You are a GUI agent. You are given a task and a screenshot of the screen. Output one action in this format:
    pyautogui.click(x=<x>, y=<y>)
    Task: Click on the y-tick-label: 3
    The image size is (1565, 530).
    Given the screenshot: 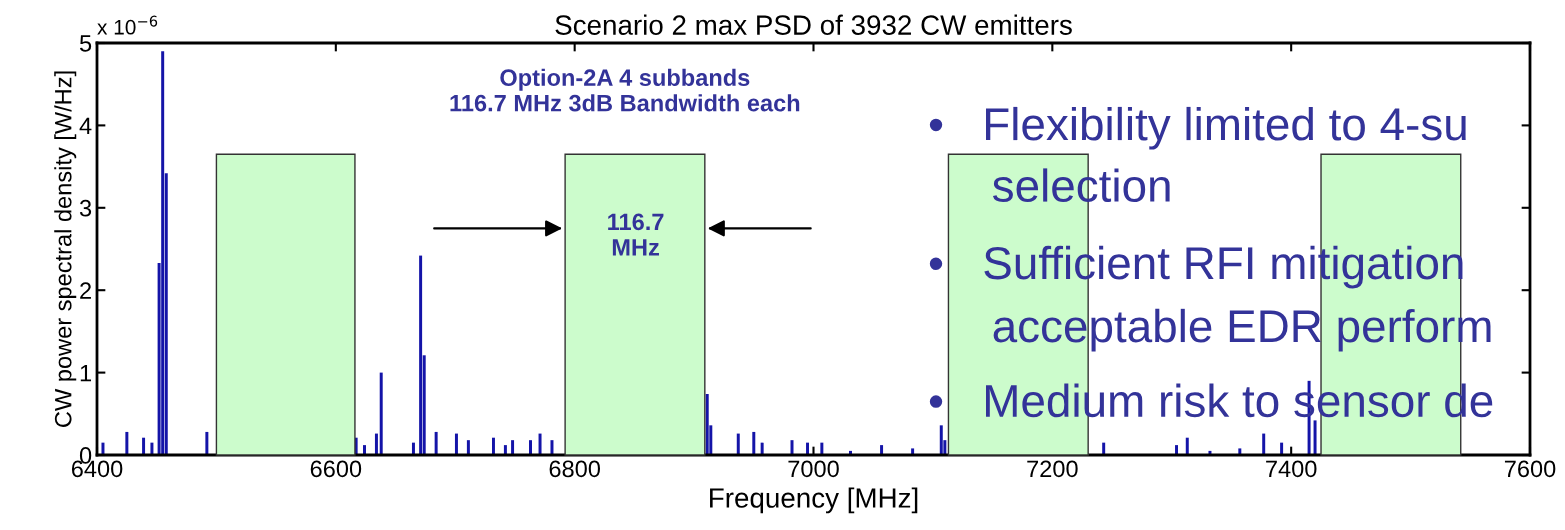 What is the action you would take?
    pyautogui.click(x=85, y=208)
    